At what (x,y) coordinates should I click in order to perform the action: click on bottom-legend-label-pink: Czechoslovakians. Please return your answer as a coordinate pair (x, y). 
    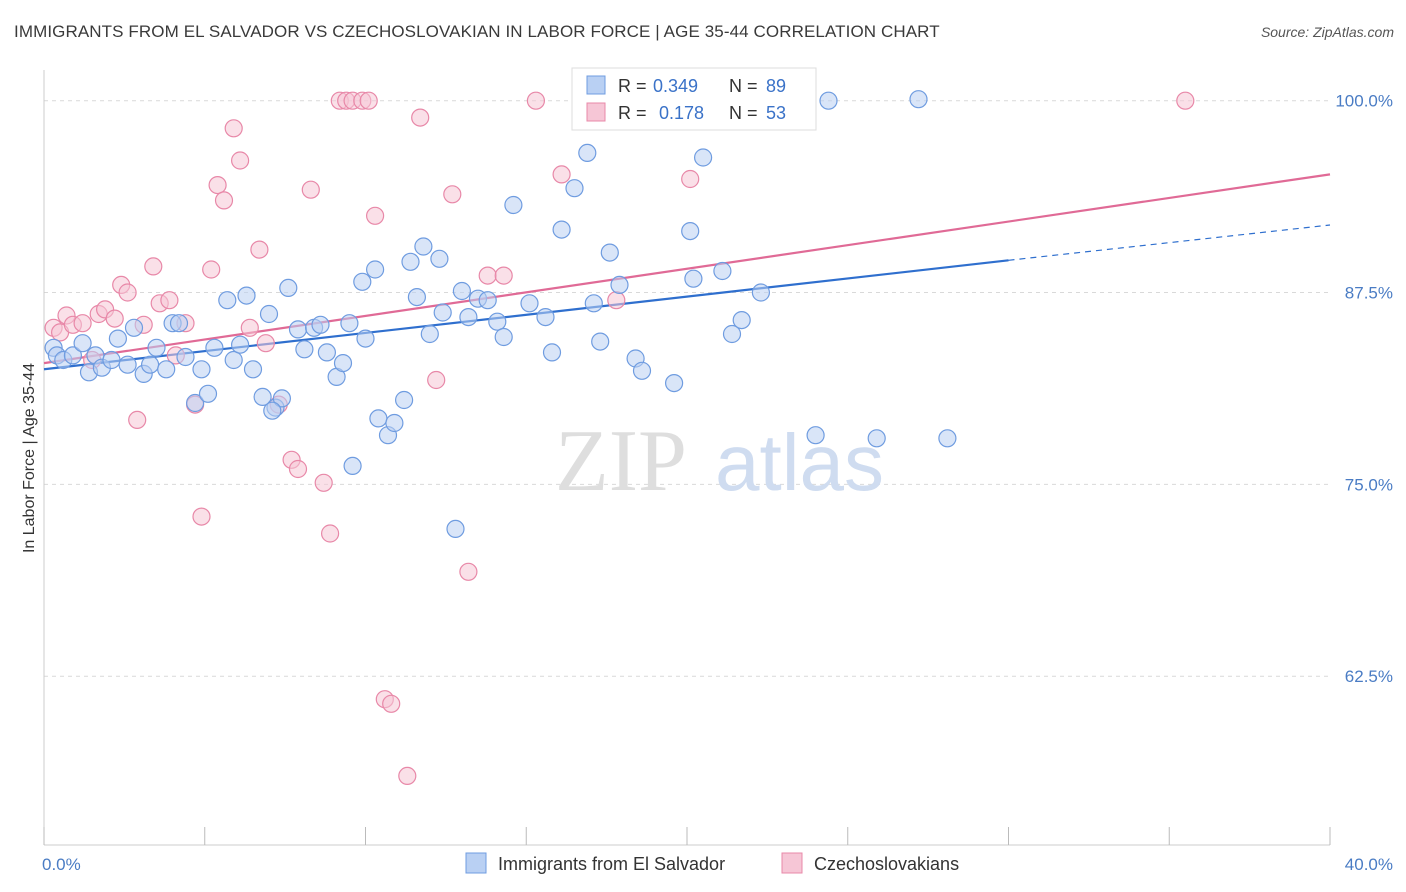
    Looking at the image, I should click on (886, 864).